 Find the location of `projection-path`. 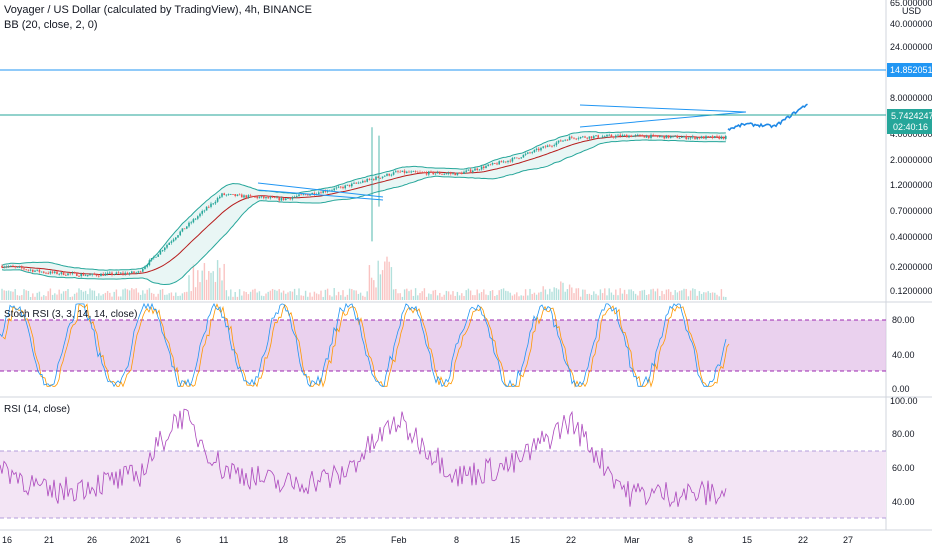

projection-path is located at coordinates (767, 117).